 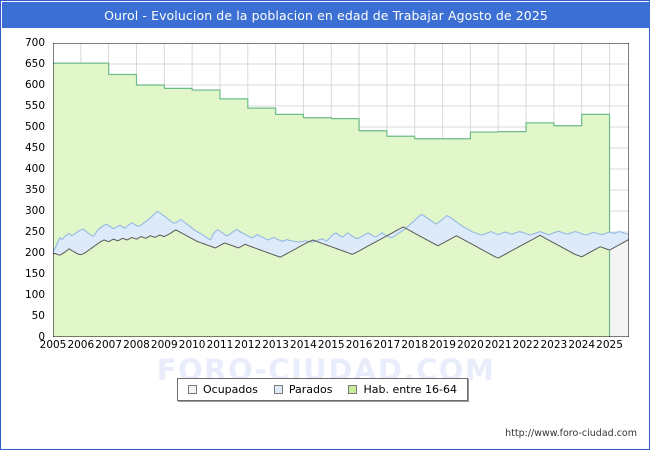 I want to click on legend-swatch-parados, so click(x=278, y=389).